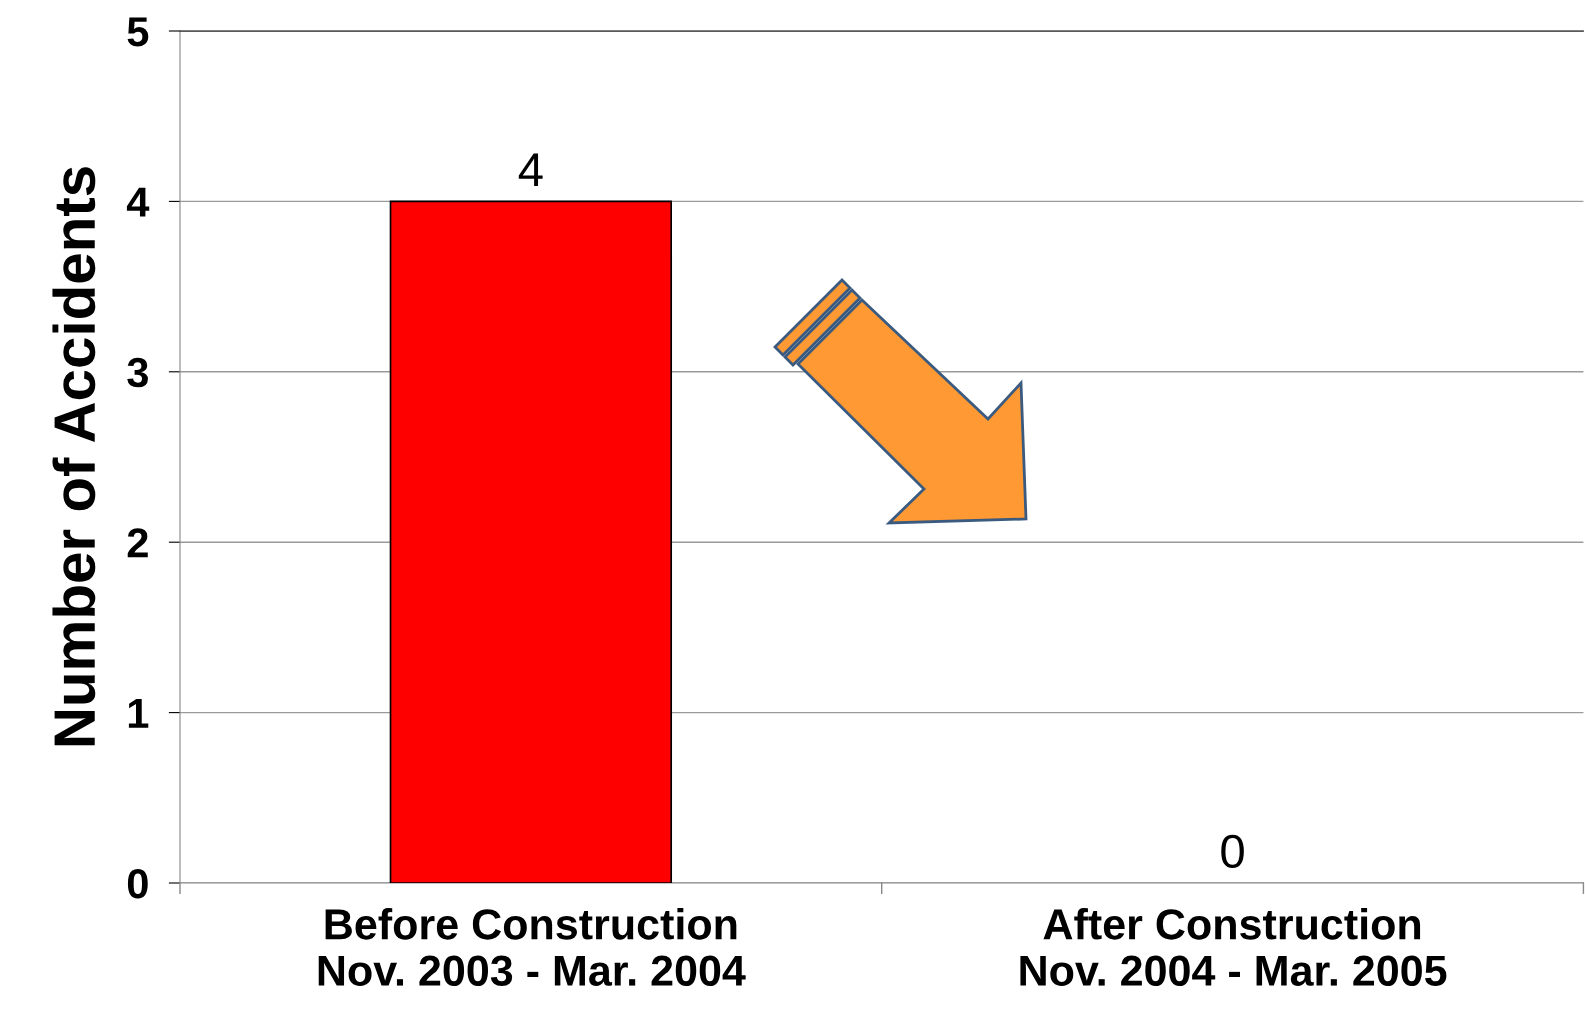 The width and height of the screenshot is (1585, 1030). I want to click on y-tick-label: 0, so click(137, 884).